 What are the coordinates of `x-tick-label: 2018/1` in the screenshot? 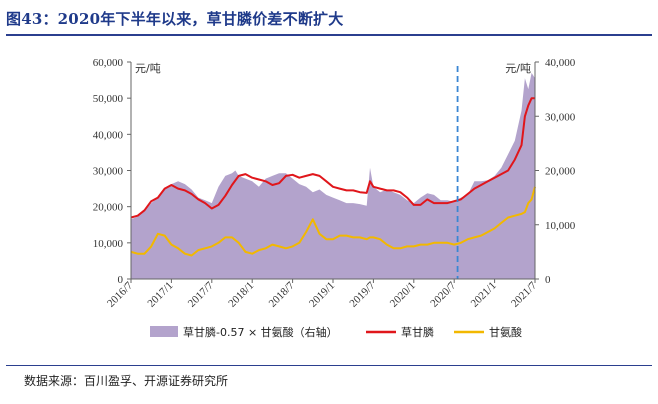 It's located at (241, 295).